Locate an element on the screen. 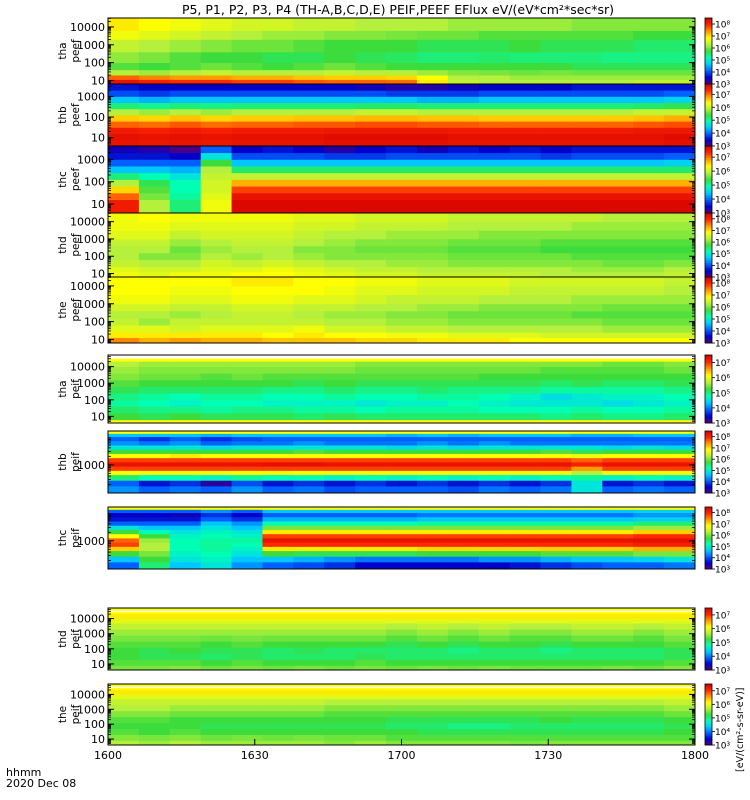 This screenshot has width=750, height=800. colorbar-tick-label: 10⁴ is located at coordinates (722, 483).